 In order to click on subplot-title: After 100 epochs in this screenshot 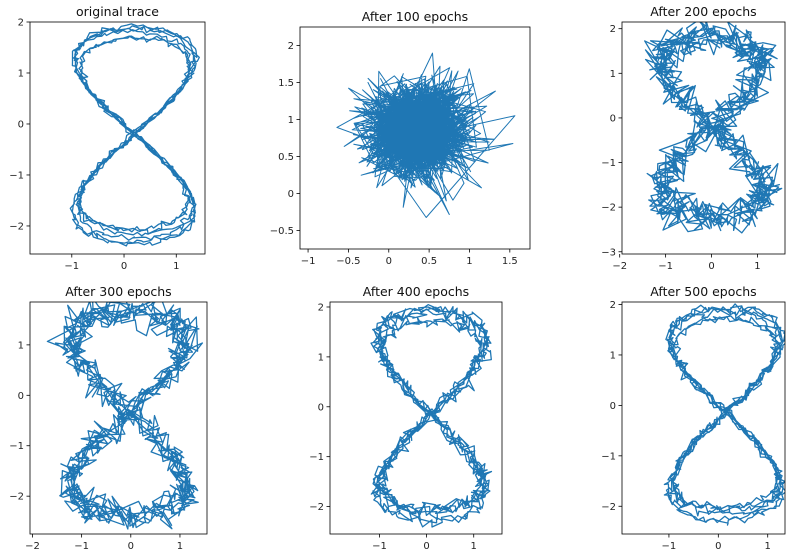, I will do `click(415, 16)`.